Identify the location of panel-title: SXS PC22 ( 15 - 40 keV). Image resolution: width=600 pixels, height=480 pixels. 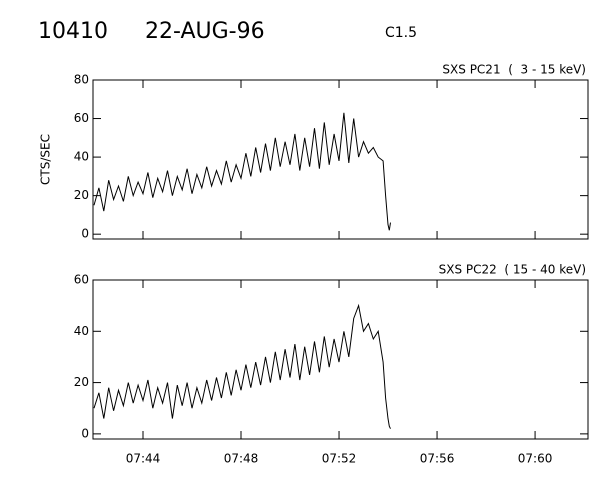
(512, 270).